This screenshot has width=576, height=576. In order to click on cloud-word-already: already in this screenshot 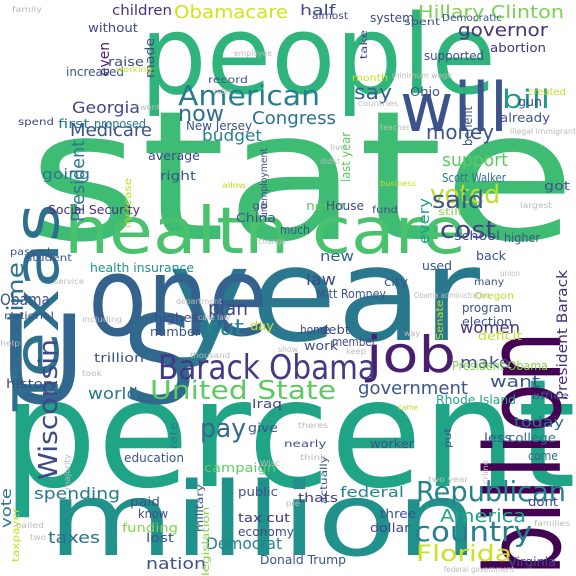, I will do `click(525, 118)`.